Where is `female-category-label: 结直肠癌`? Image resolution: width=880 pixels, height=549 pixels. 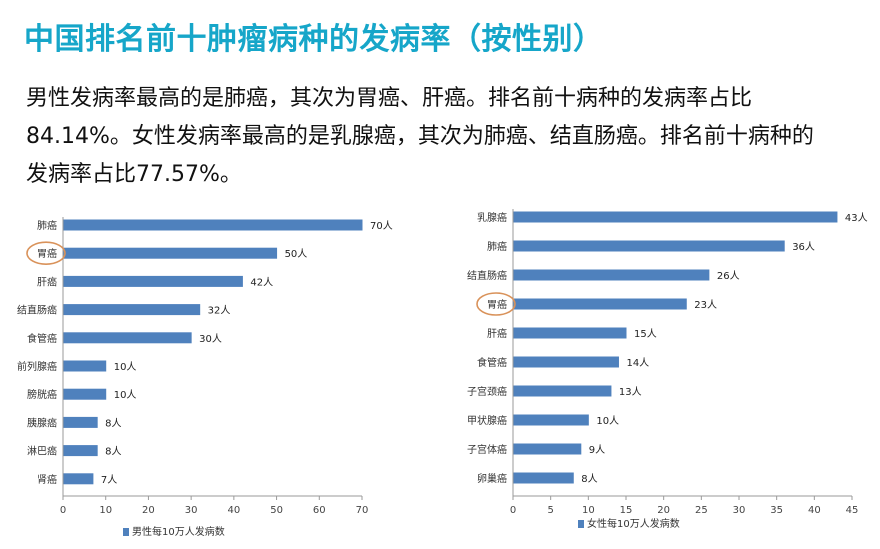 female-category-label: 结直肠癌 is located at coordinates (487, 275).